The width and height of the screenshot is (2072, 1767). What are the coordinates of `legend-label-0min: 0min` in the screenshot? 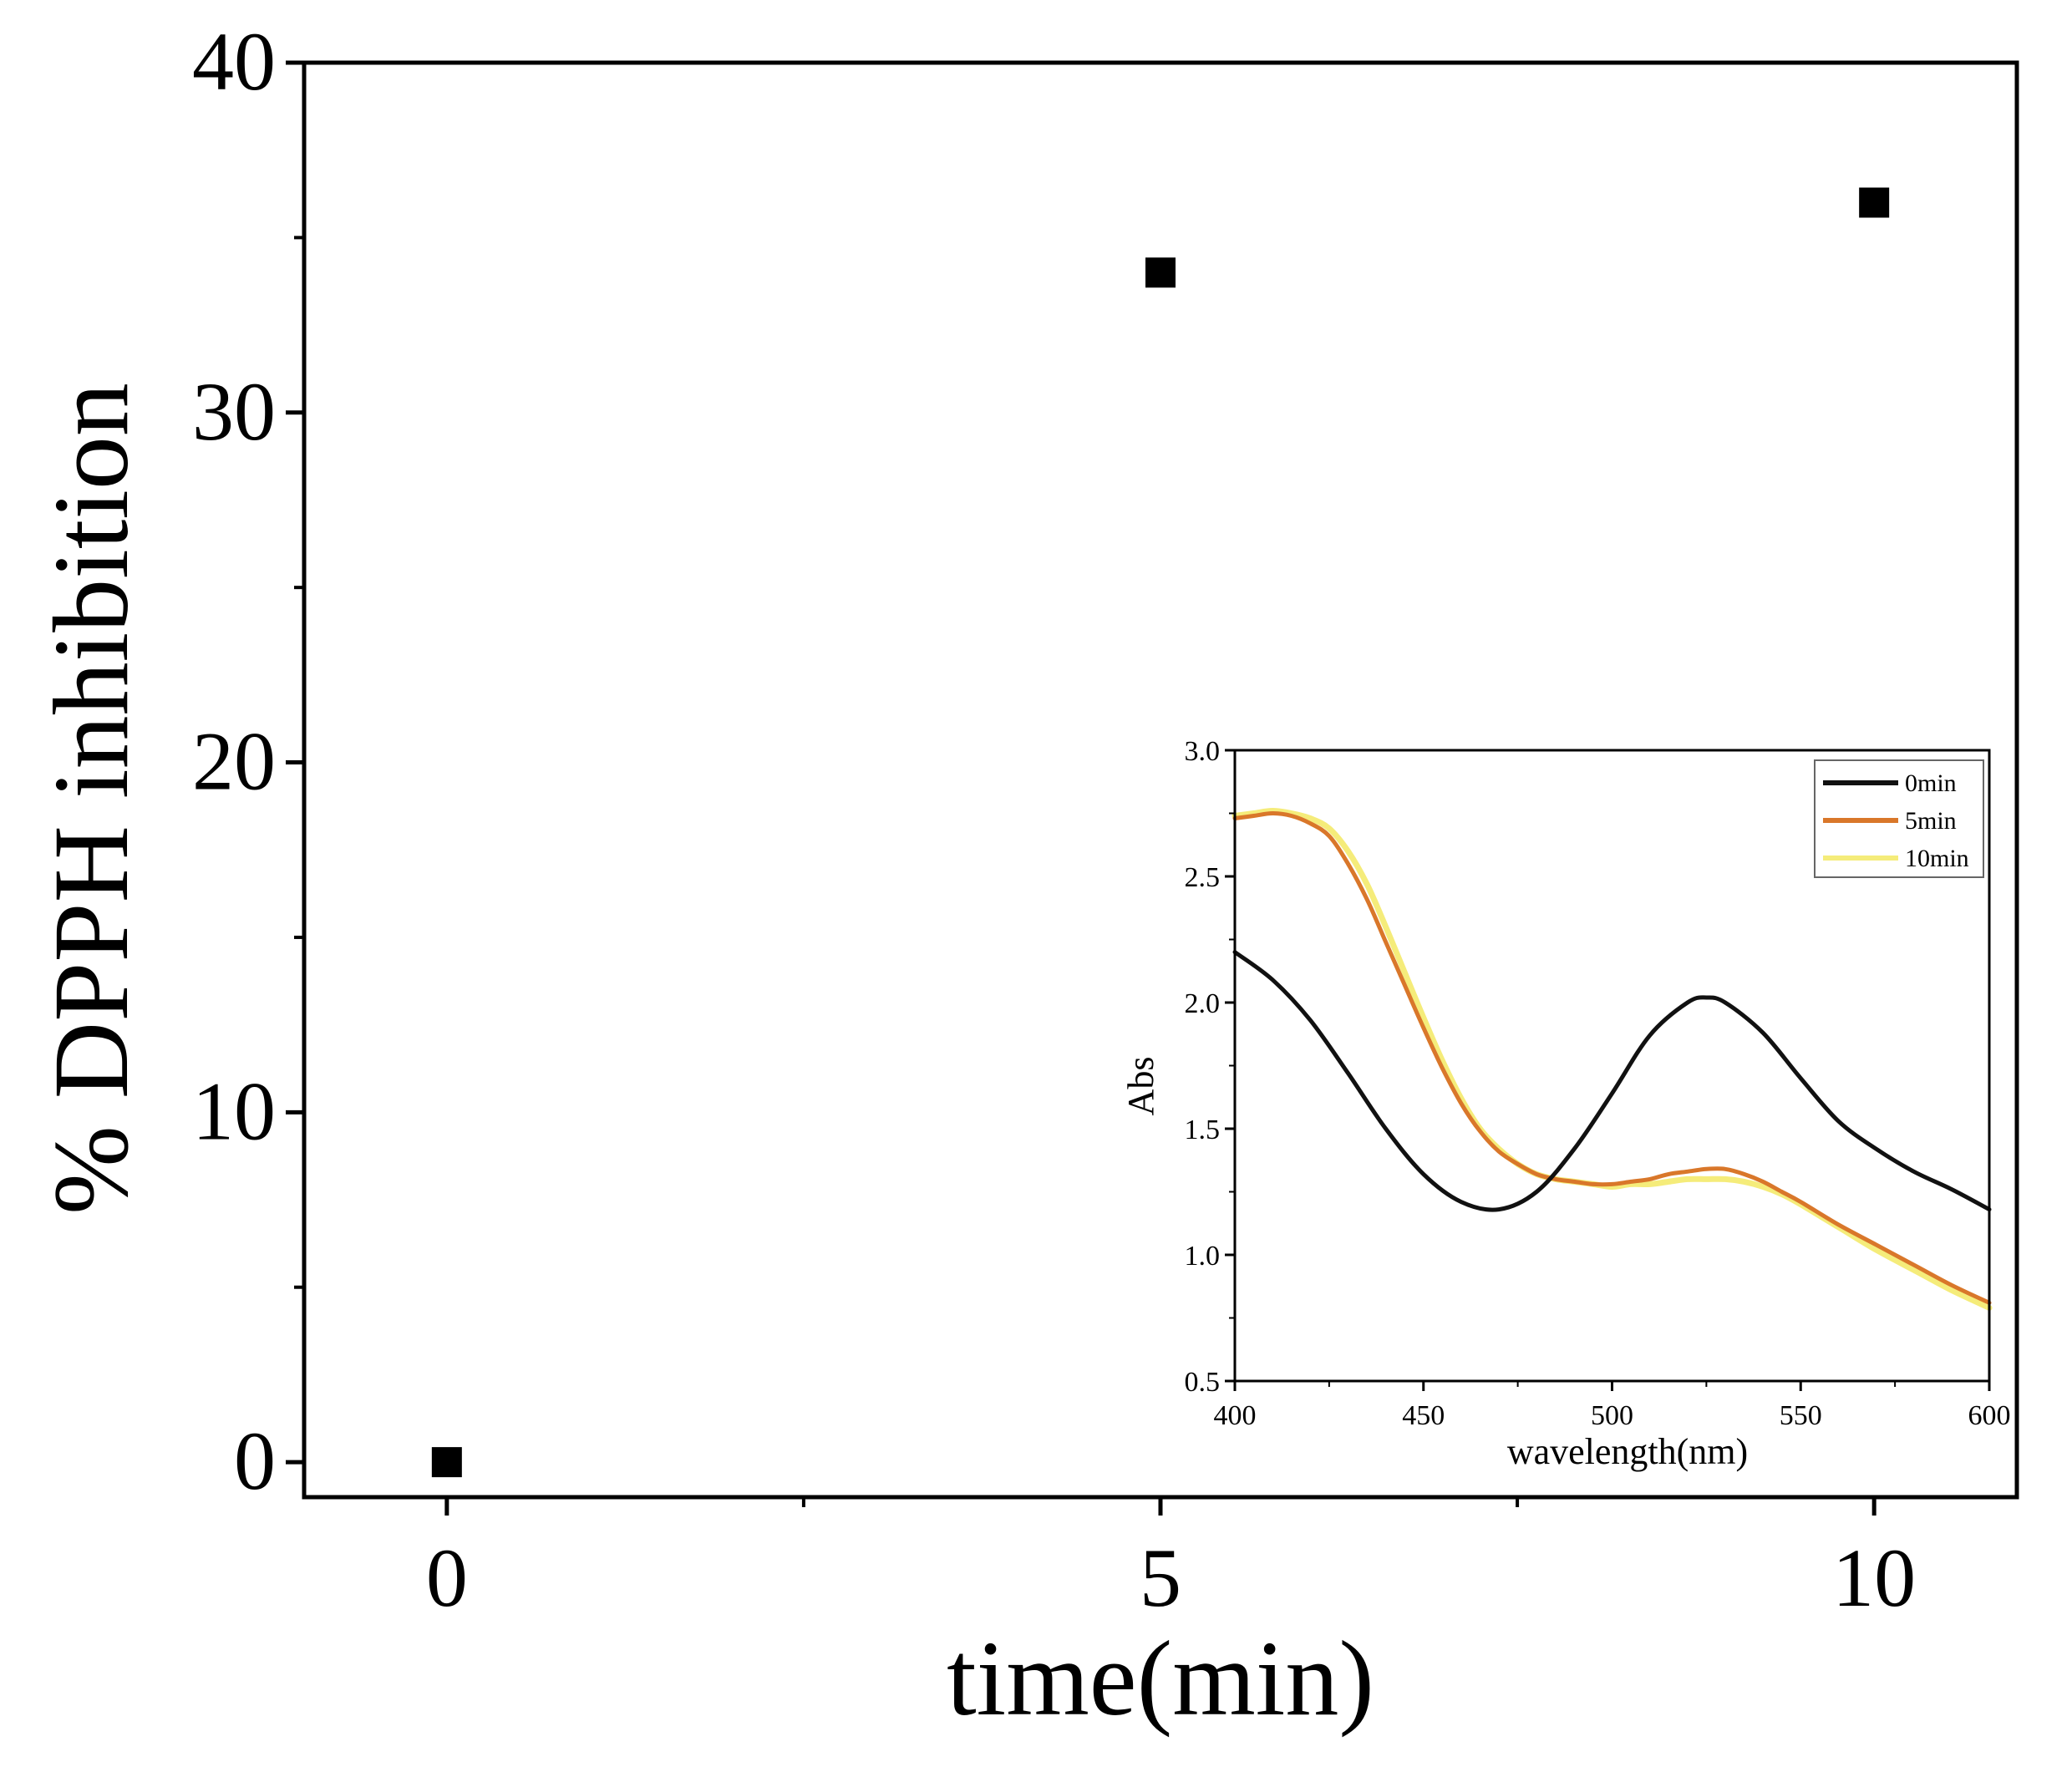 It's located at (1931, 783).